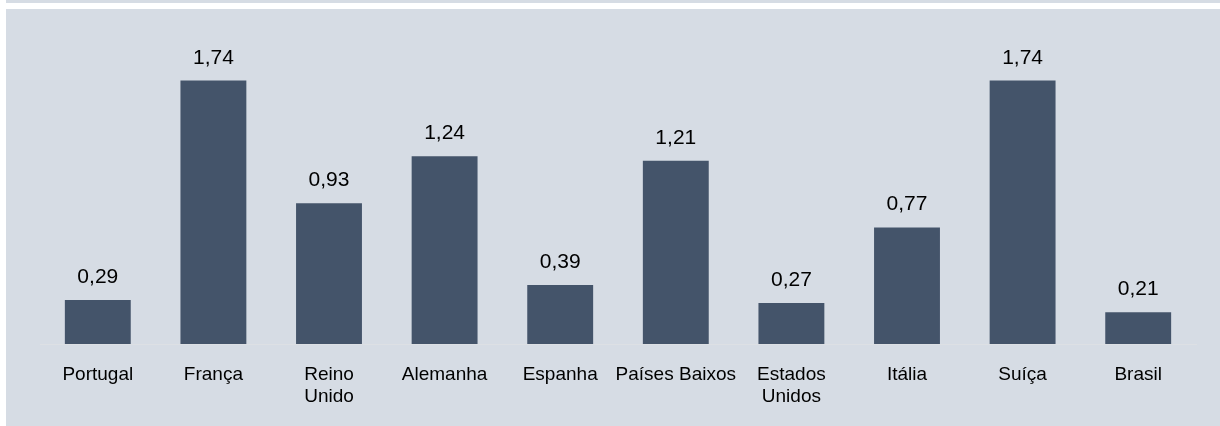 This screenshot has width=1220, height=426. I want to click on x-tick-label: Espanha, so click(560, 373).